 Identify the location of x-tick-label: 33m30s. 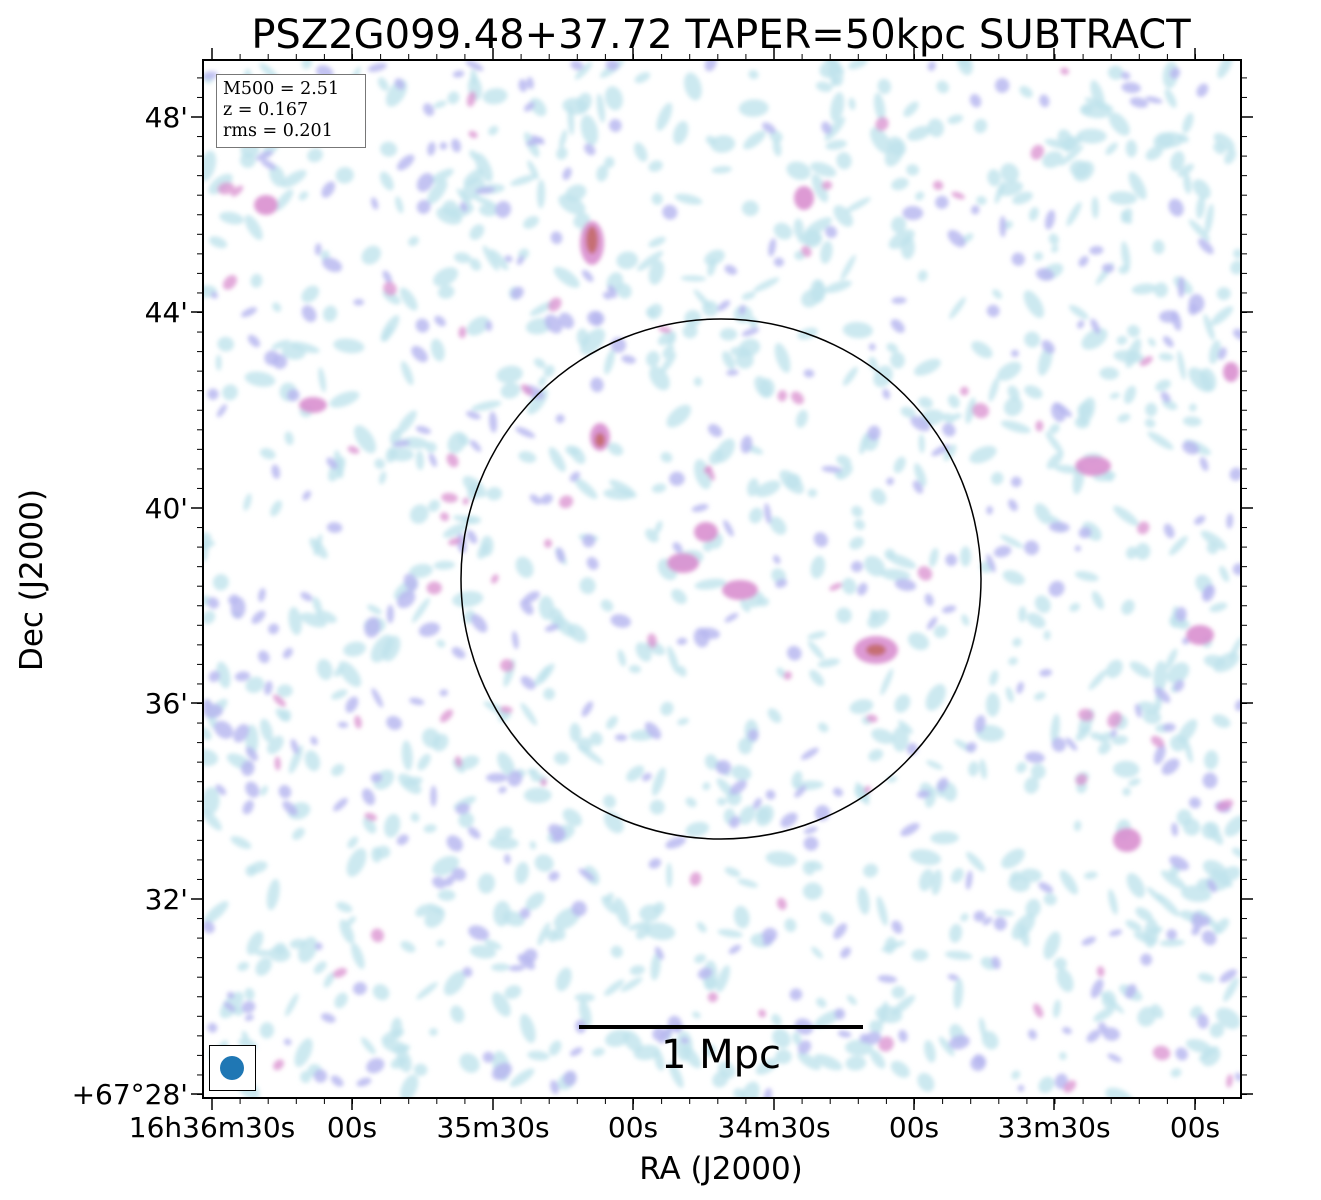
(1053, 1127).